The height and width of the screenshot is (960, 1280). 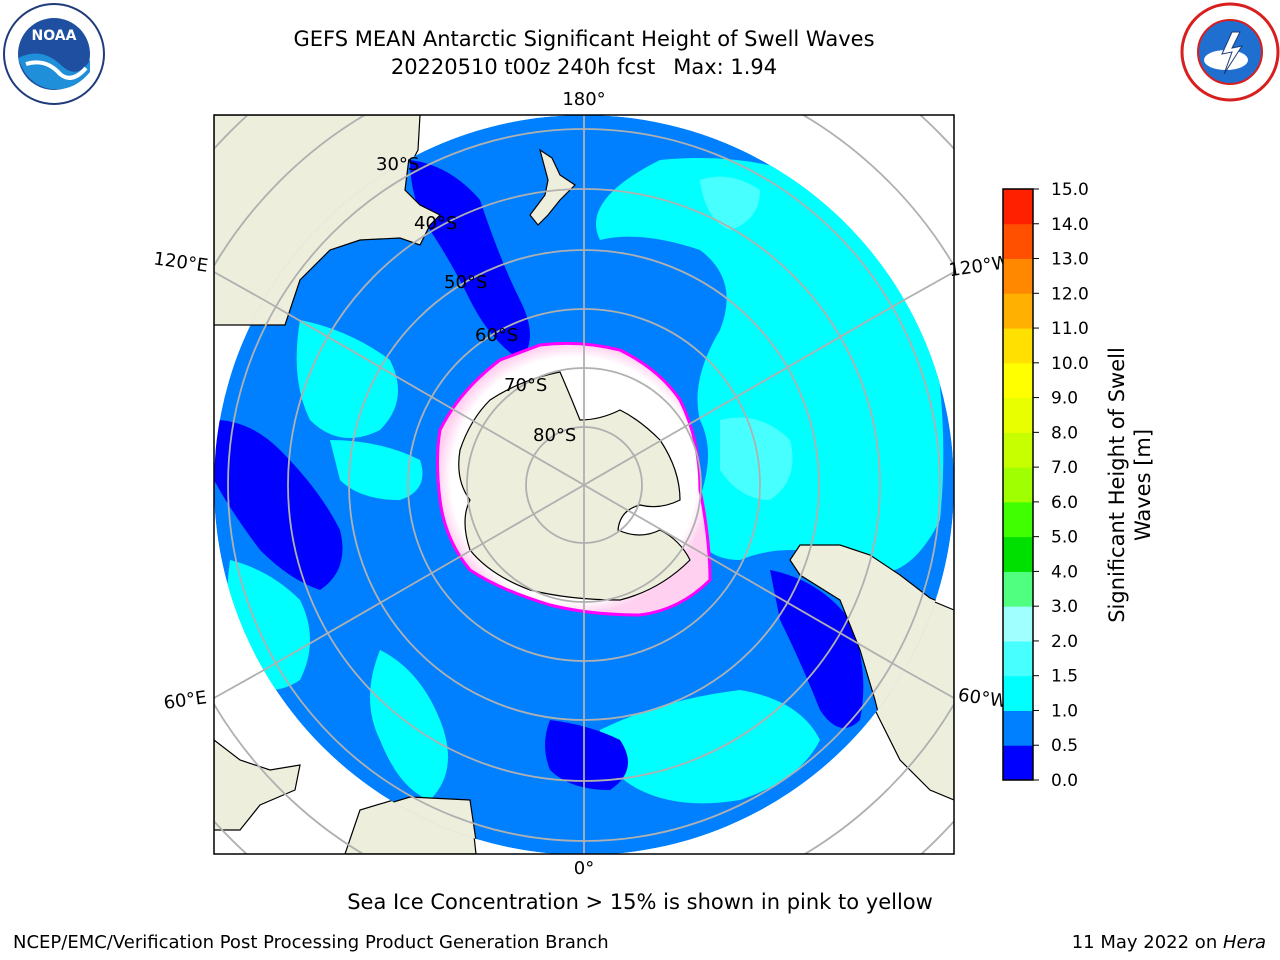 I want to click on lon-label-120e: 120°E, so click(x=180, y=262).